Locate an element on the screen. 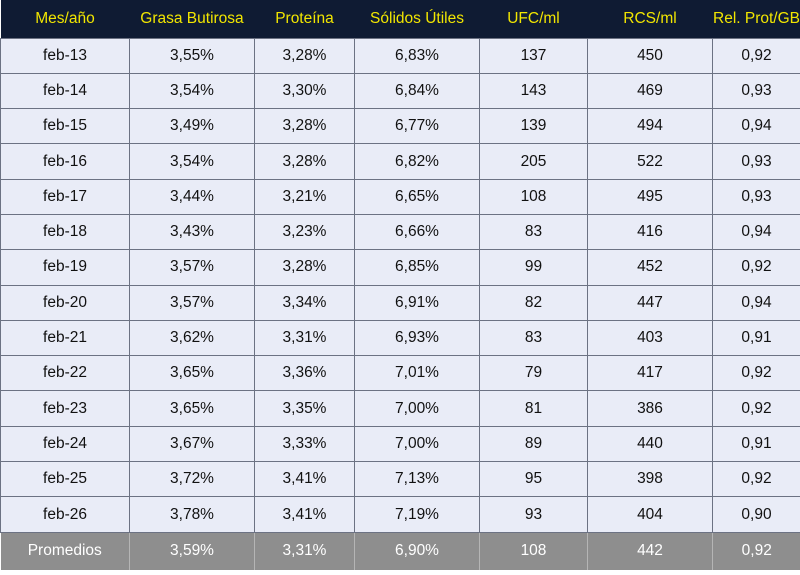 The height and width of the screenshot is (575, 800). table-row: feb-16 3,54% 3,28% 6,82% 205 522 0,93 is located at coordinates (400, 161).